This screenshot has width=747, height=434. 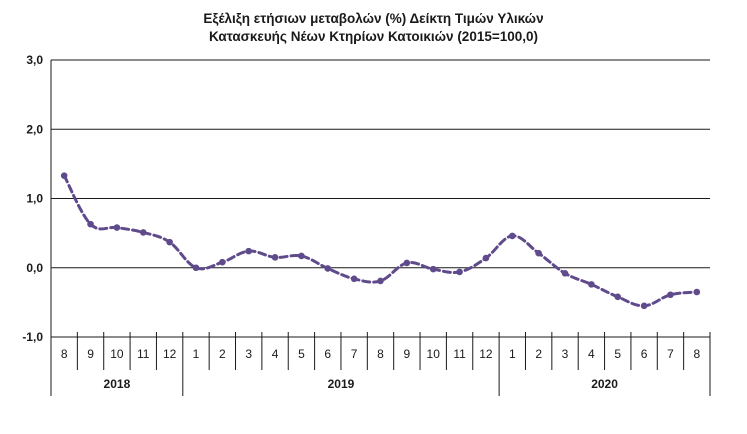 What do you see at coordinates (34, 129) in the screenshot?
I see `y-tick-label: 2,0` at bounding box center [34, 129].